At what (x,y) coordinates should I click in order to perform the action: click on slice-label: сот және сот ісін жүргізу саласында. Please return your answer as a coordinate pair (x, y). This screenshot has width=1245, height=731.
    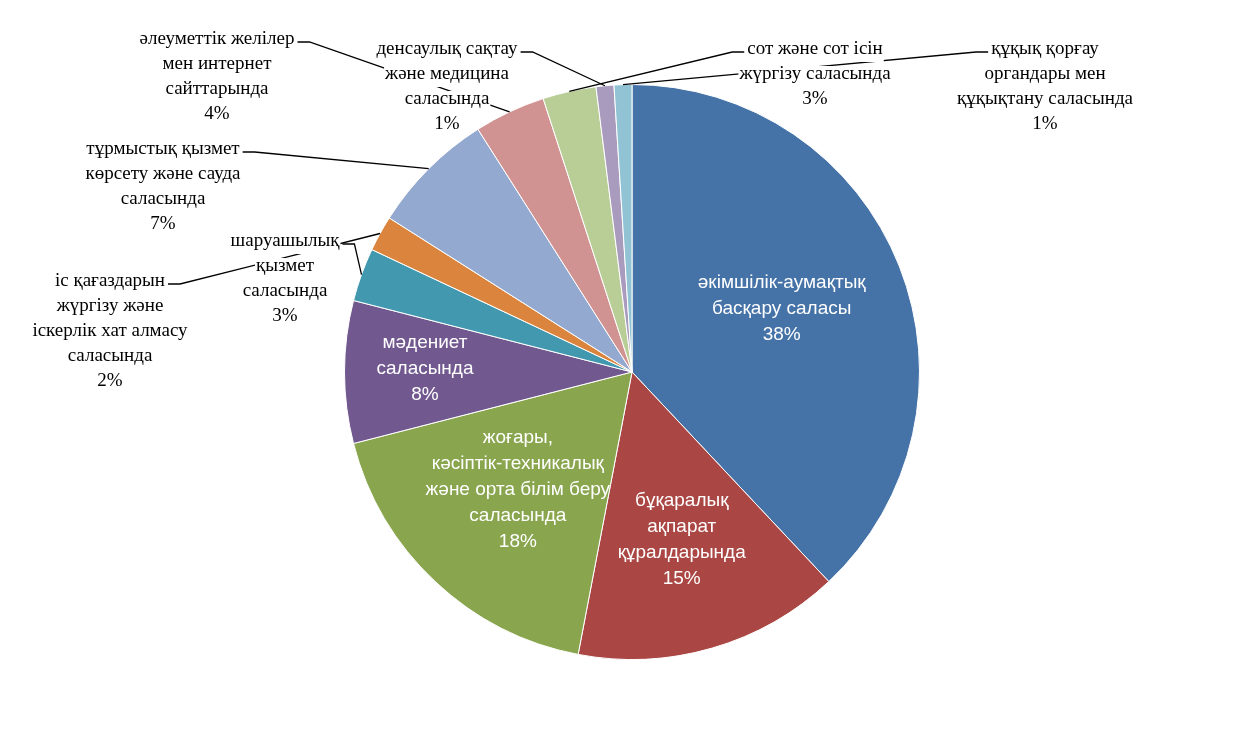
    Looking at the image, I should click on (815, 60).